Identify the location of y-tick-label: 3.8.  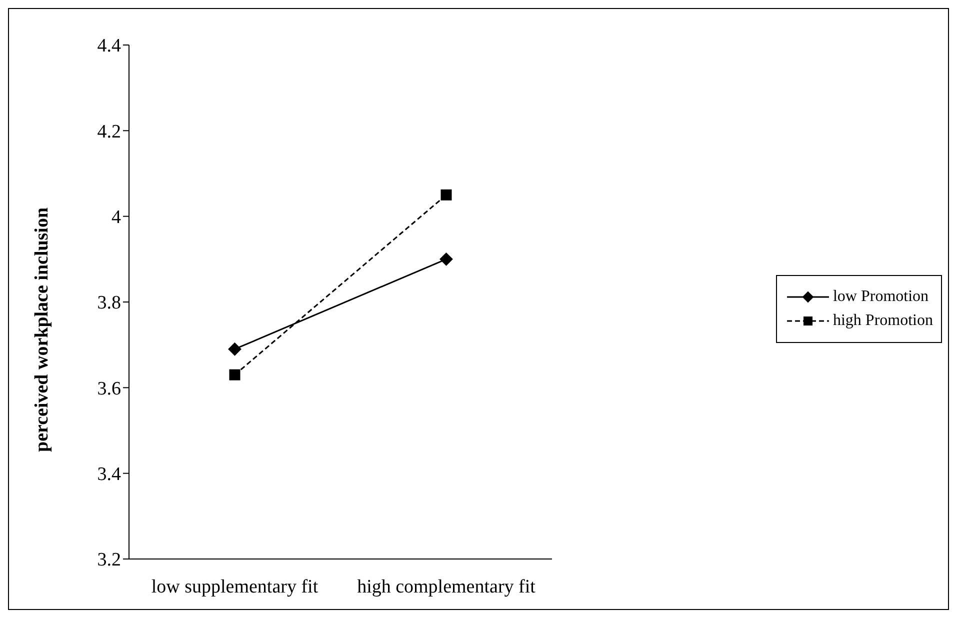
(109, 303).